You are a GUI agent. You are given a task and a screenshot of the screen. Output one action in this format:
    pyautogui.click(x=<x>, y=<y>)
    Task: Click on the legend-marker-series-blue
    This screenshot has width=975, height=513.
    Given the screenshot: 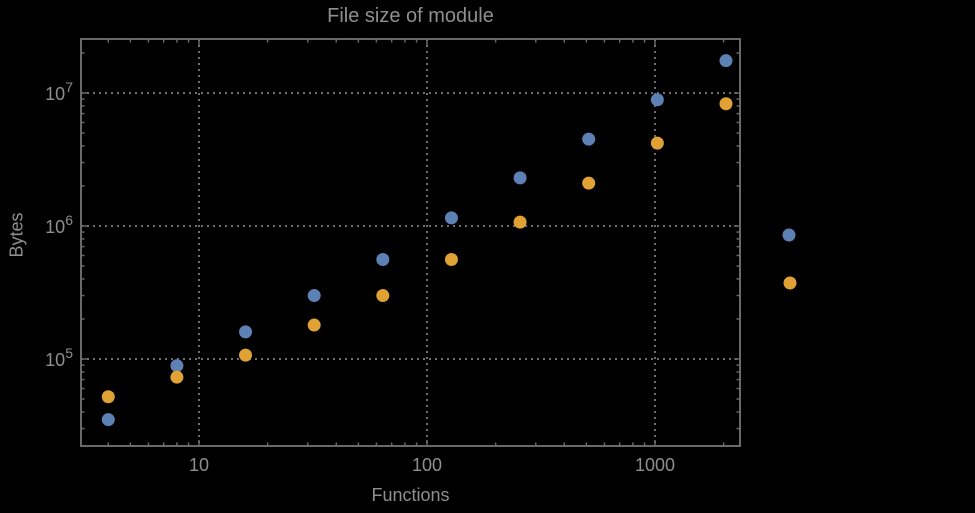 What is the action you would take?
    pyautogui.click(x=789, y=235)
    